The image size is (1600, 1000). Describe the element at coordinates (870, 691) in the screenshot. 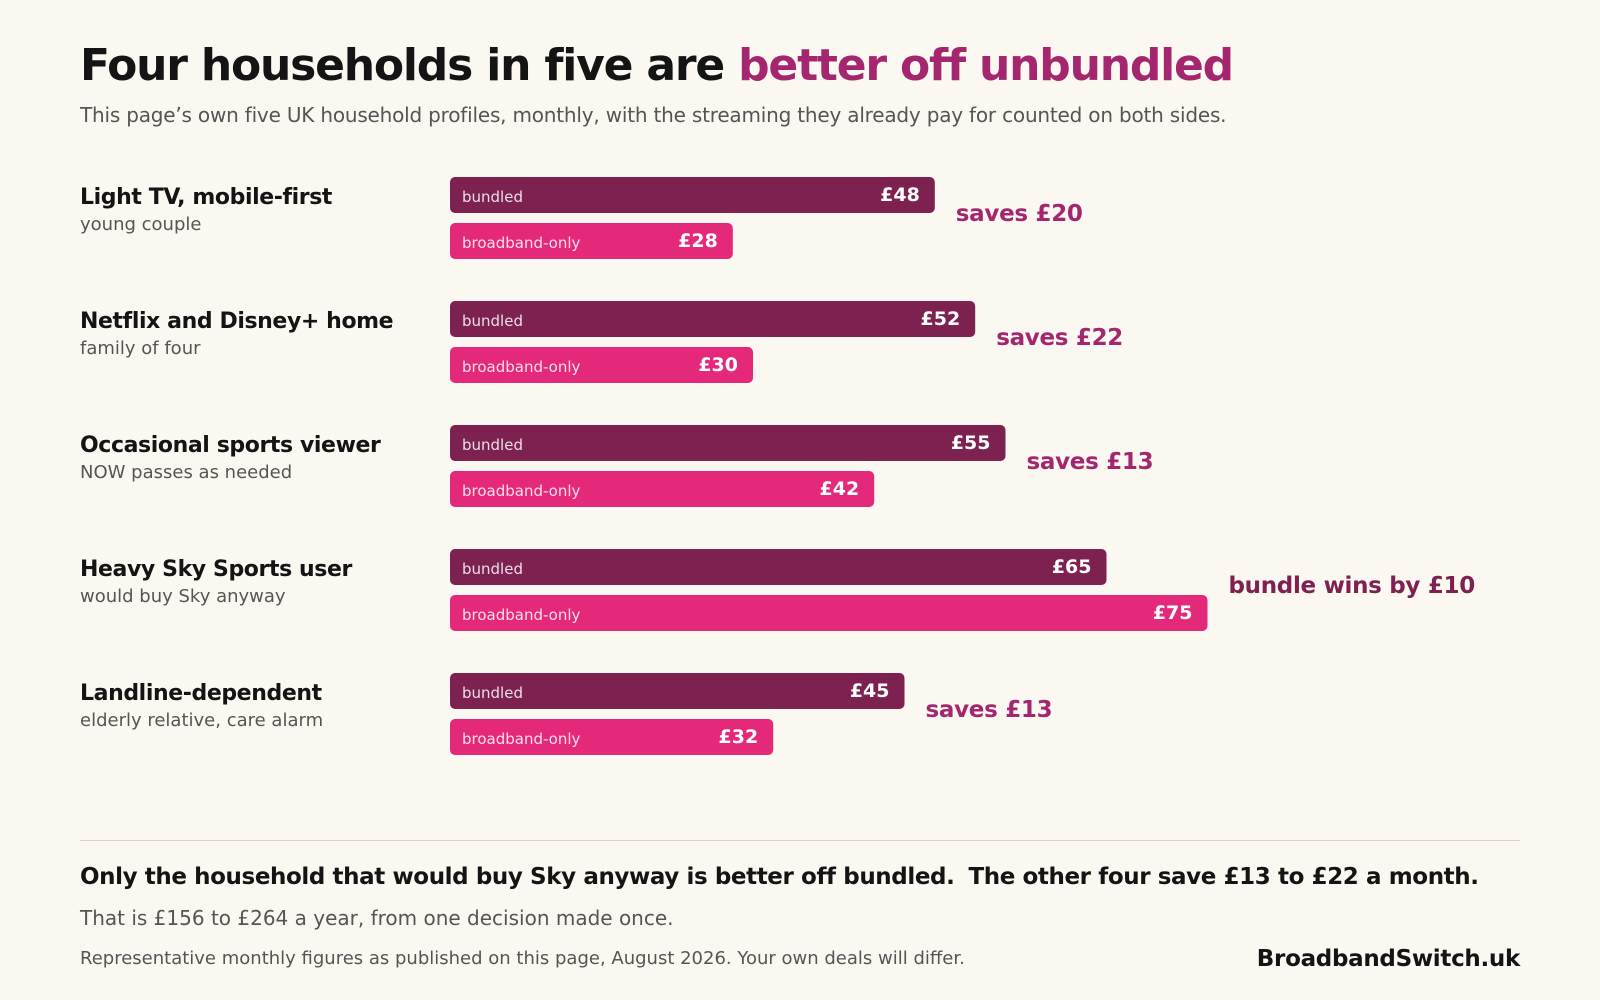

I see `bar-value-label: £45` at that location.